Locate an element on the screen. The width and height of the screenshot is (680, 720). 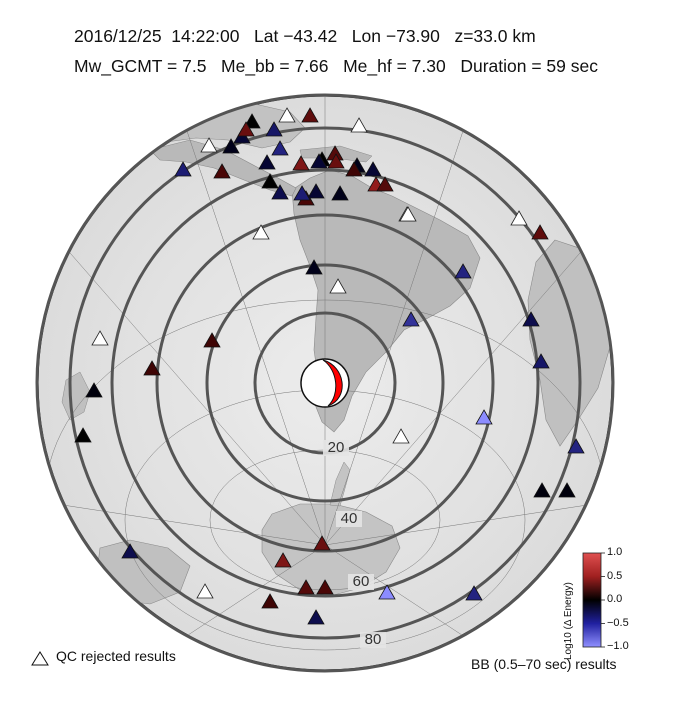
bb-legend-label: BB (0.5–70 sec) results is located at coordinates (544, 664).